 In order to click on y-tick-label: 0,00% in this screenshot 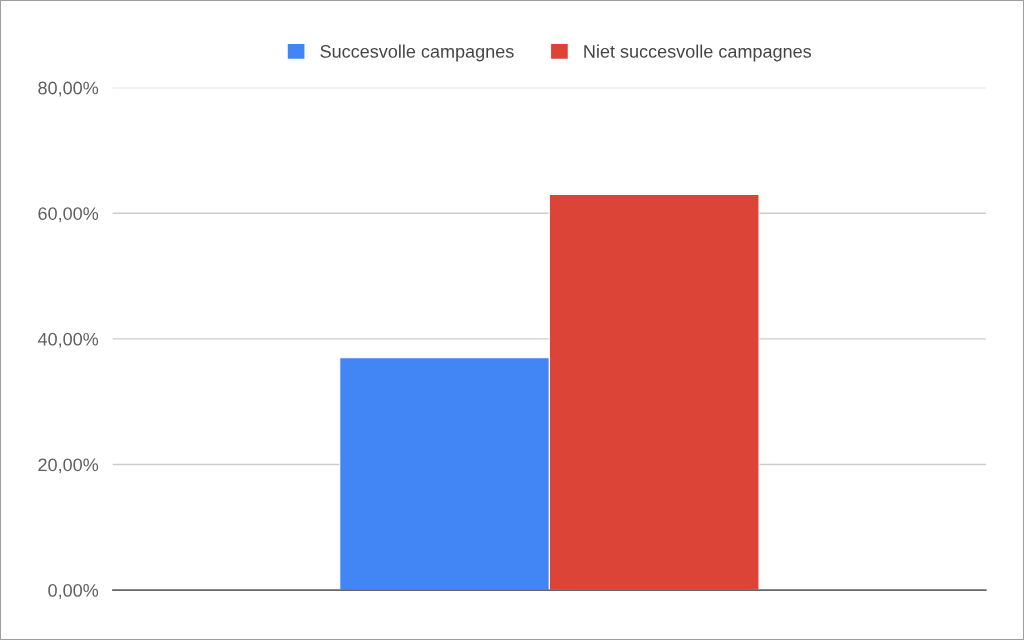, I will do `click(73, 591)`.